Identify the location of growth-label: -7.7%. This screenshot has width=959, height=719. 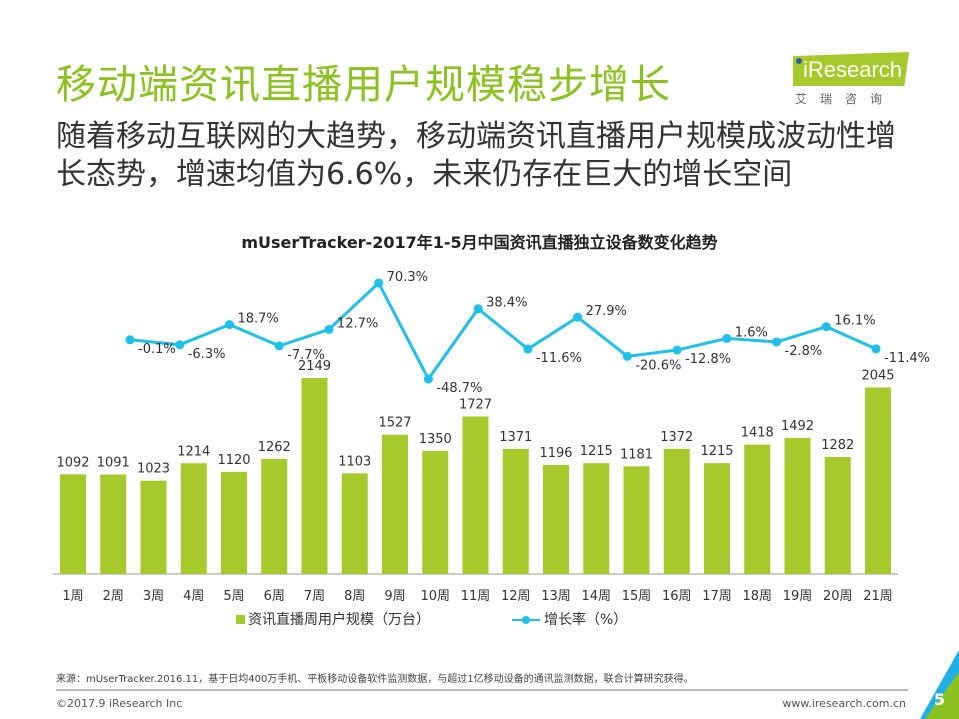
(306, 355).